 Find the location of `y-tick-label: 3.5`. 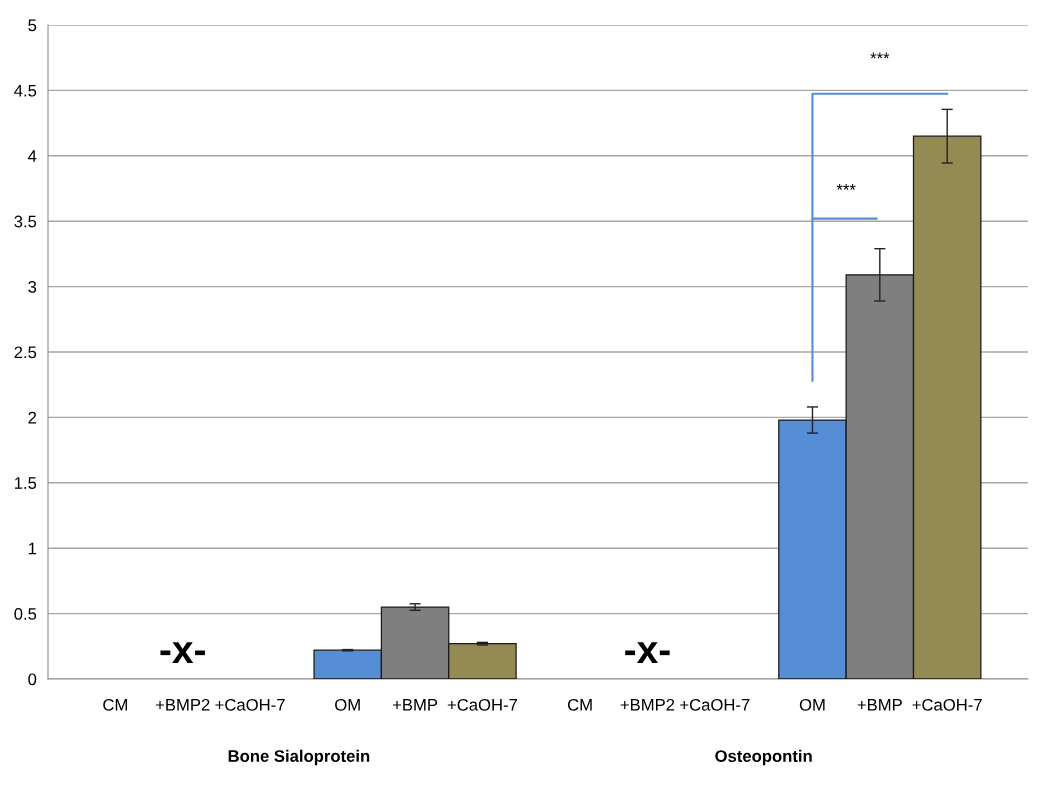

y-tick-label: 3.5 is located at coordinates (25, 221).